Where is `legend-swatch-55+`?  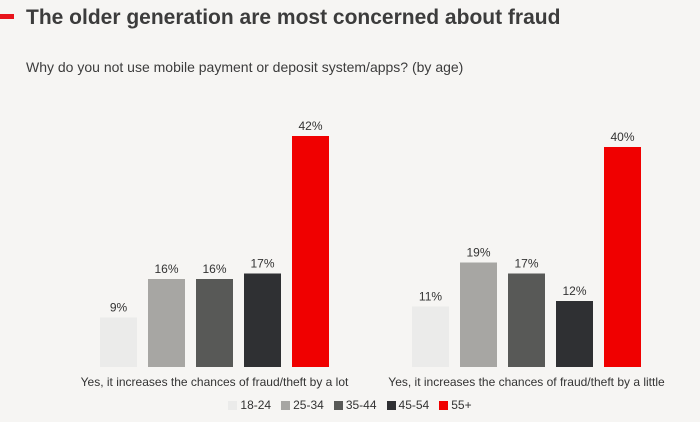 legend-swatch-55+ is located at coordinates (444, 405).